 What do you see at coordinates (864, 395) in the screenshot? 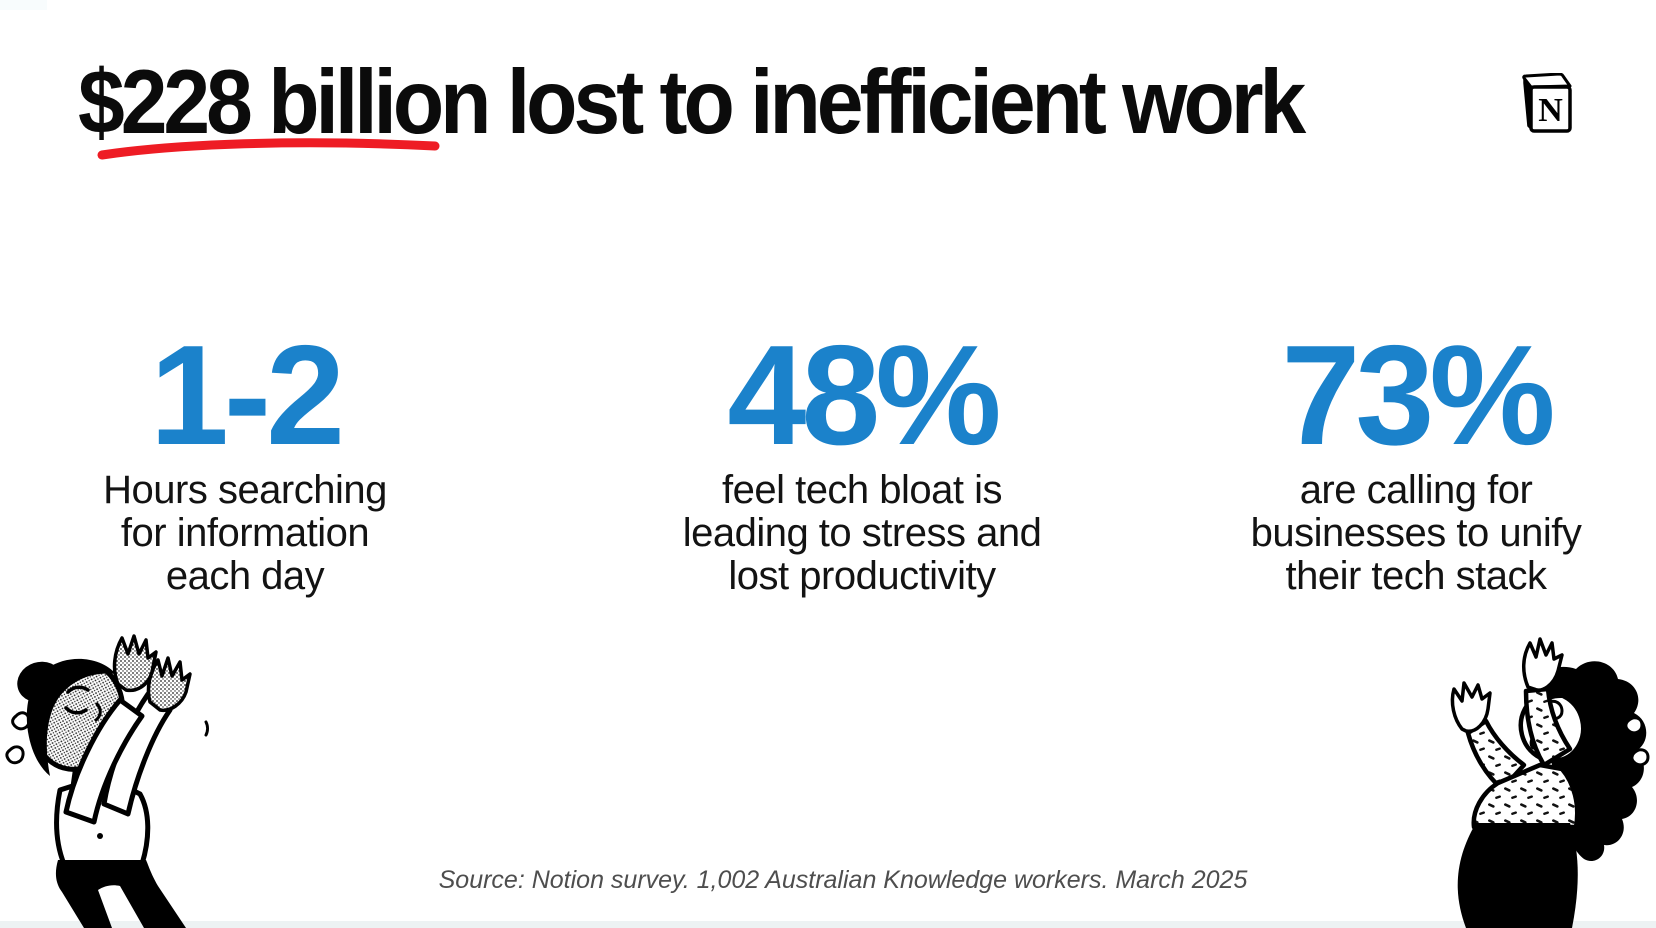
I see `stat-value: 48%` at bounding box center [864, 395].